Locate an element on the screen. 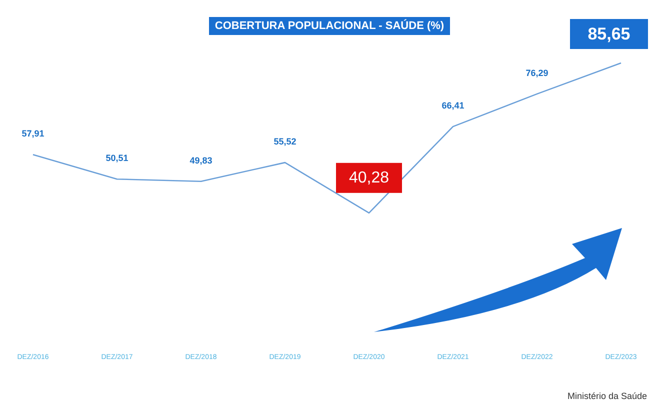  data-label: 57,91 is located at coordinates (33, 133).